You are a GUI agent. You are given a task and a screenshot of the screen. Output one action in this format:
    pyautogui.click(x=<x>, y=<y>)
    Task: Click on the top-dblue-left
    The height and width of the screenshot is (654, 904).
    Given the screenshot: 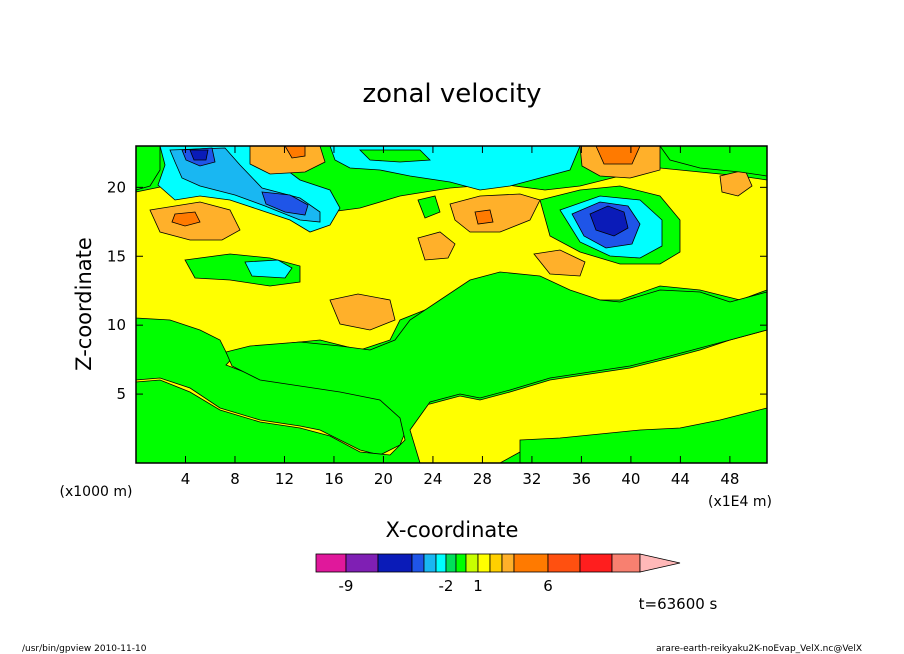 What is the action you would take?
    pyautogui.click(x=199, y=155)
    